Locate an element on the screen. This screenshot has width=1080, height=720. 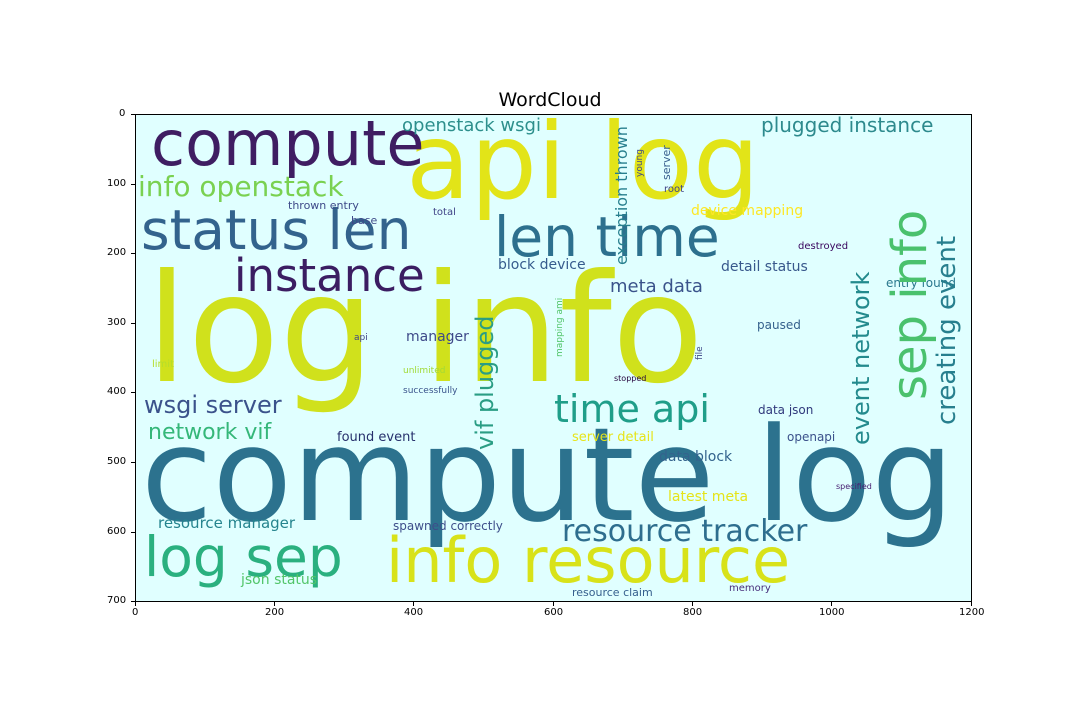
word-resource-claim: resource claim is located at coordinates (612, 592).